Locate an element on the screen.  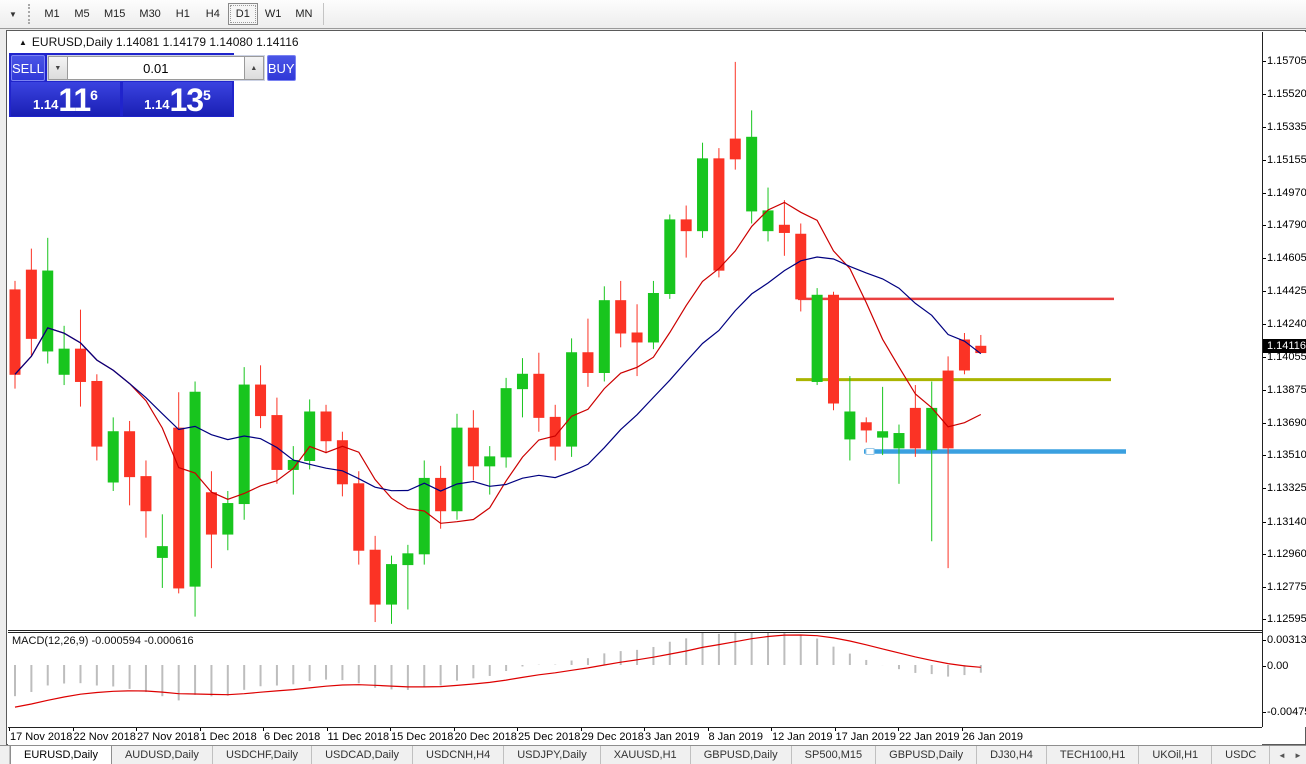
volume-input is located at coordinates (155, 68).